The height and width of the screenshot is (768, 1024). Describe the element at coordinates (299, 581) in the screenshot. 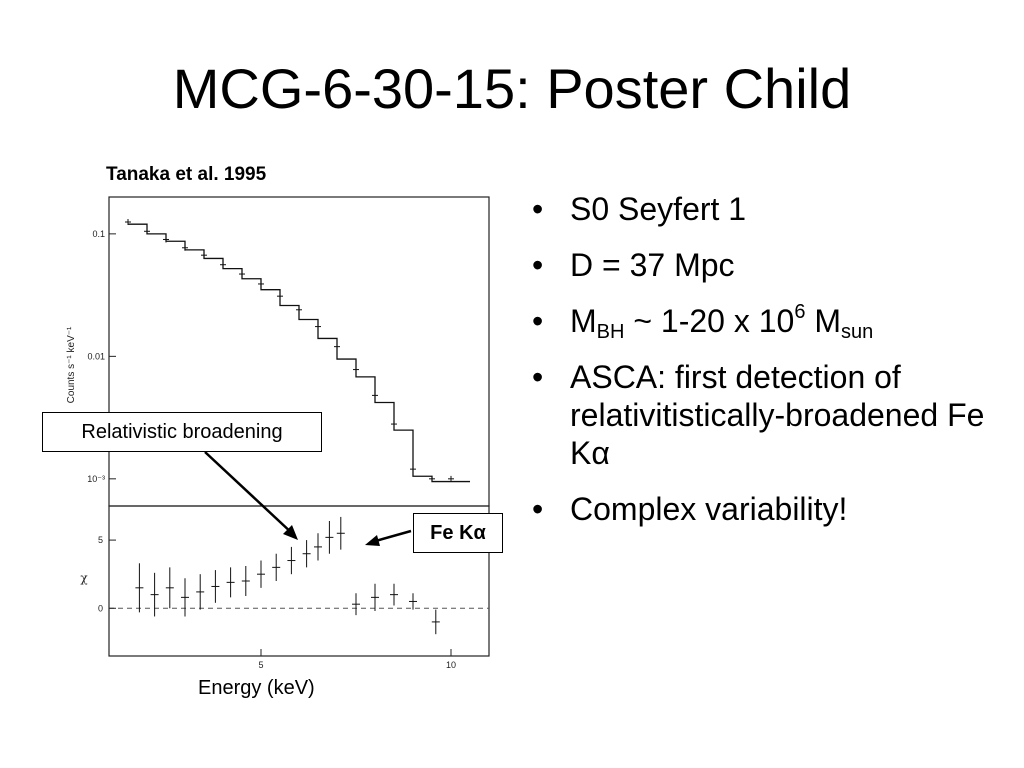

I see `residual-frame` at that location.